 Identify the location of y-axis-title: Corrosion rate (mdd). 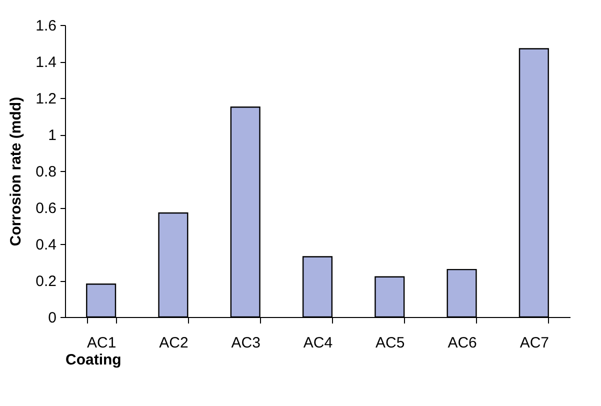
(16, 171).